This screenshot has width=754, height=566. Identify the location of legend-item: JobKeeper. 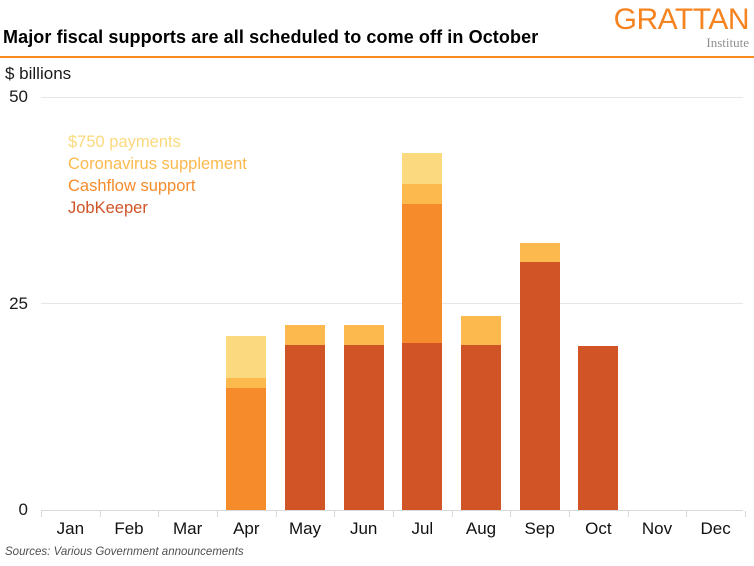
(108, 208).